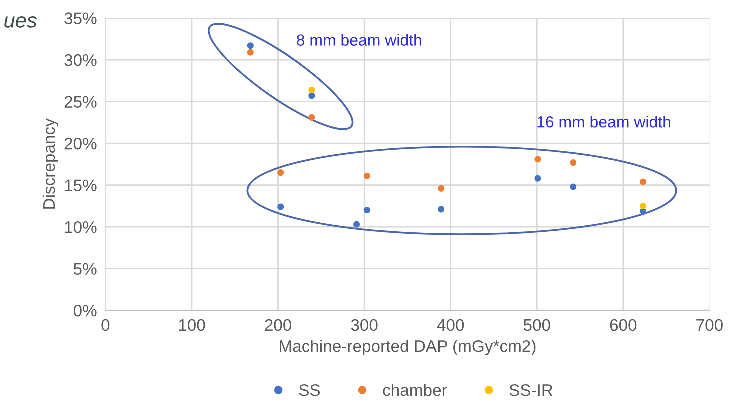 The width and height of the screenshot is (755, 406). Describe the element at coordinates (106, 325) in the screenshot. I see `x-tick-label: 0` at that location.